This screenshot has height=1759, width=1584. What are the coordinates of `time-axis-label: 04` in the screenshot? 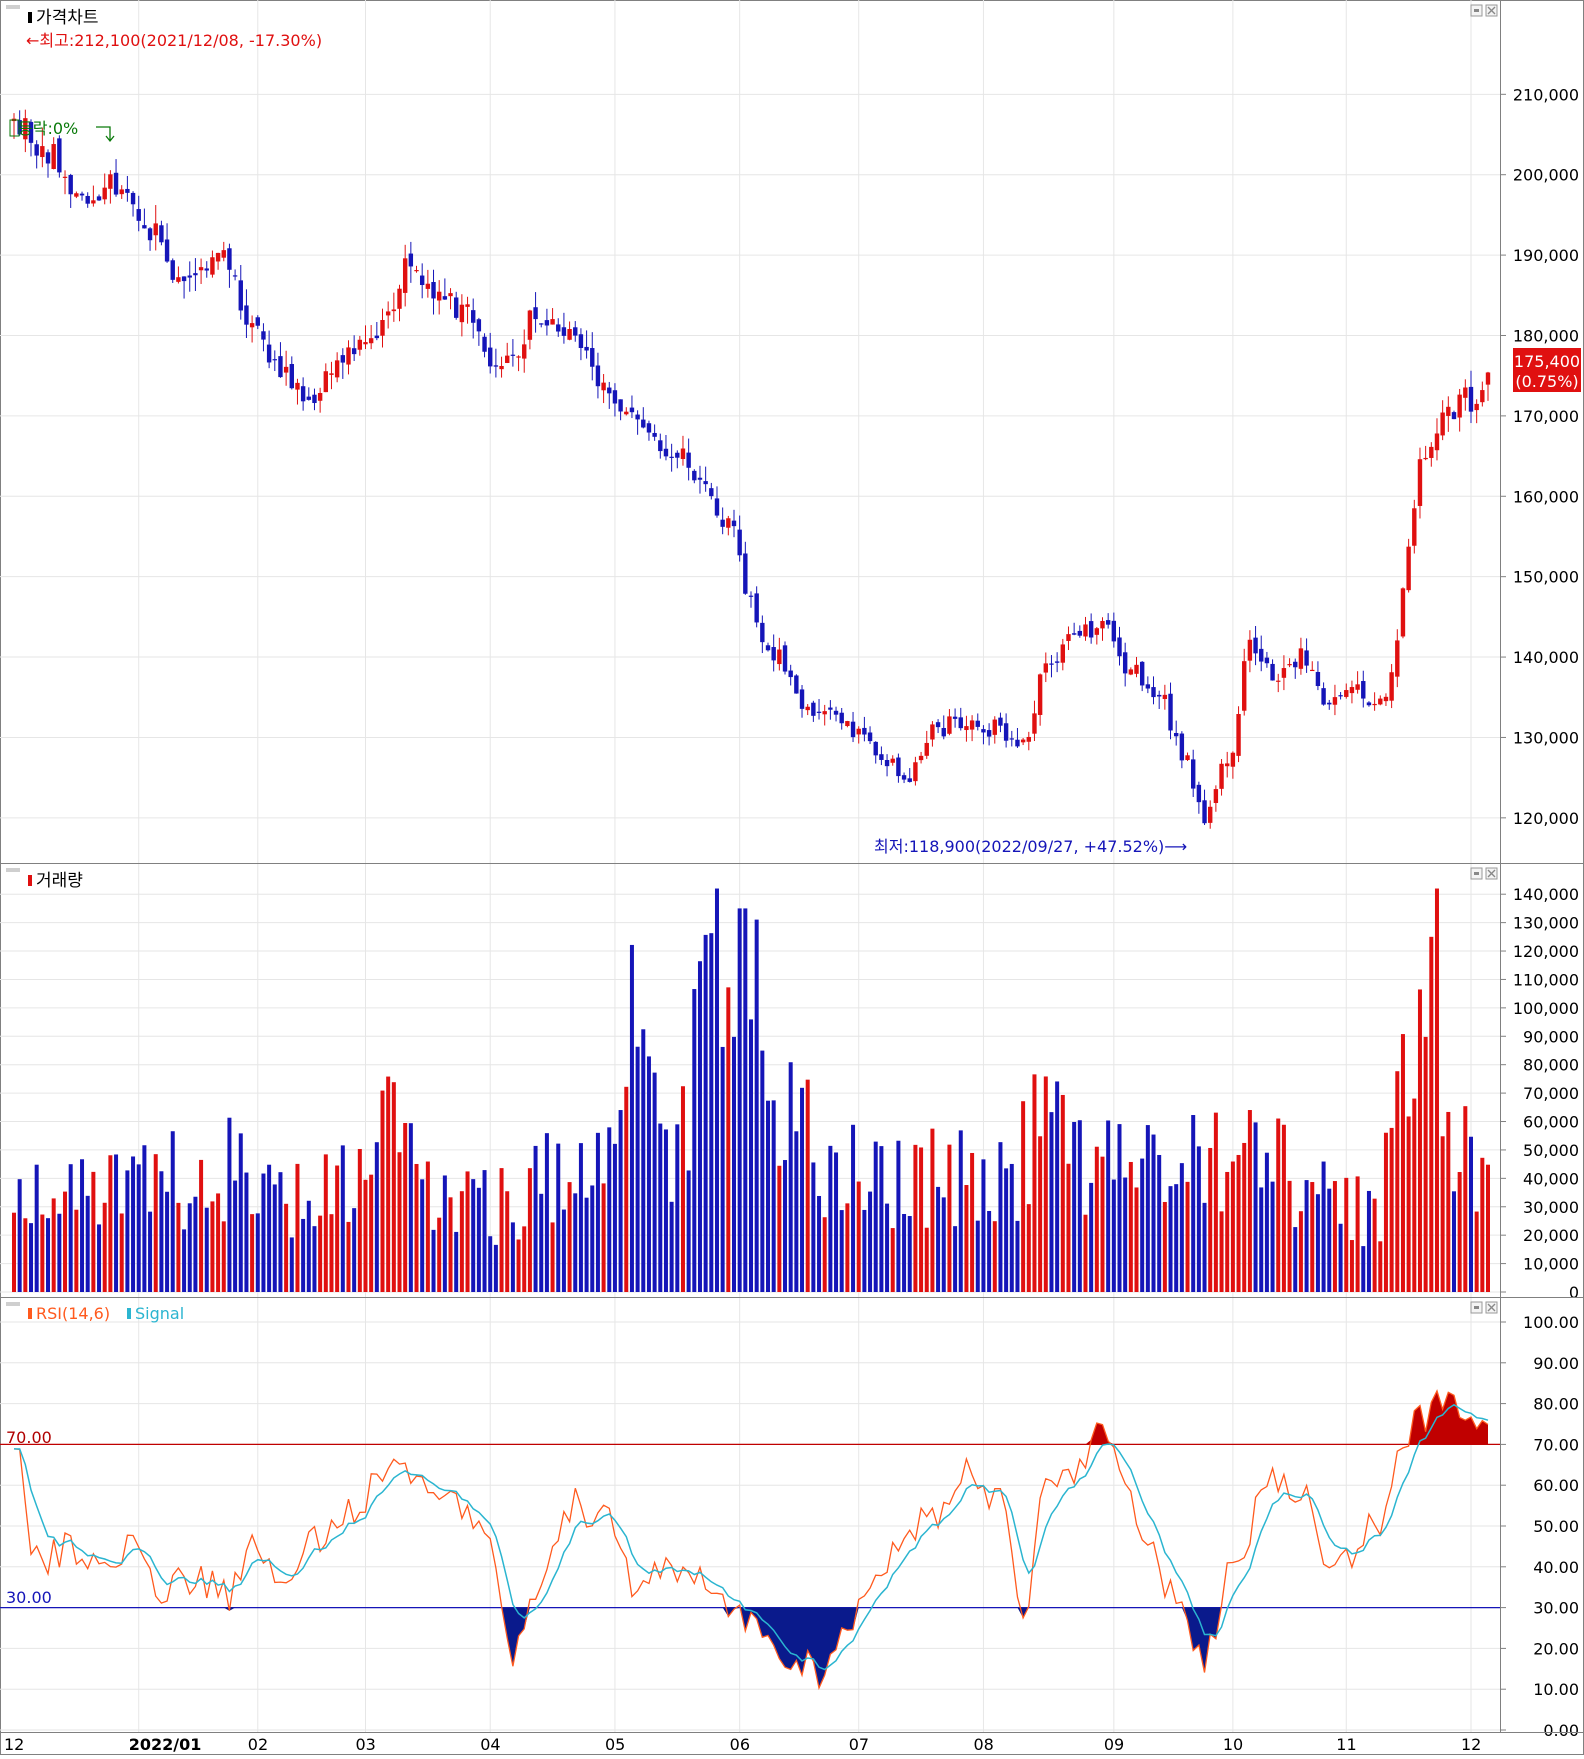 It's located at (490, 1744).